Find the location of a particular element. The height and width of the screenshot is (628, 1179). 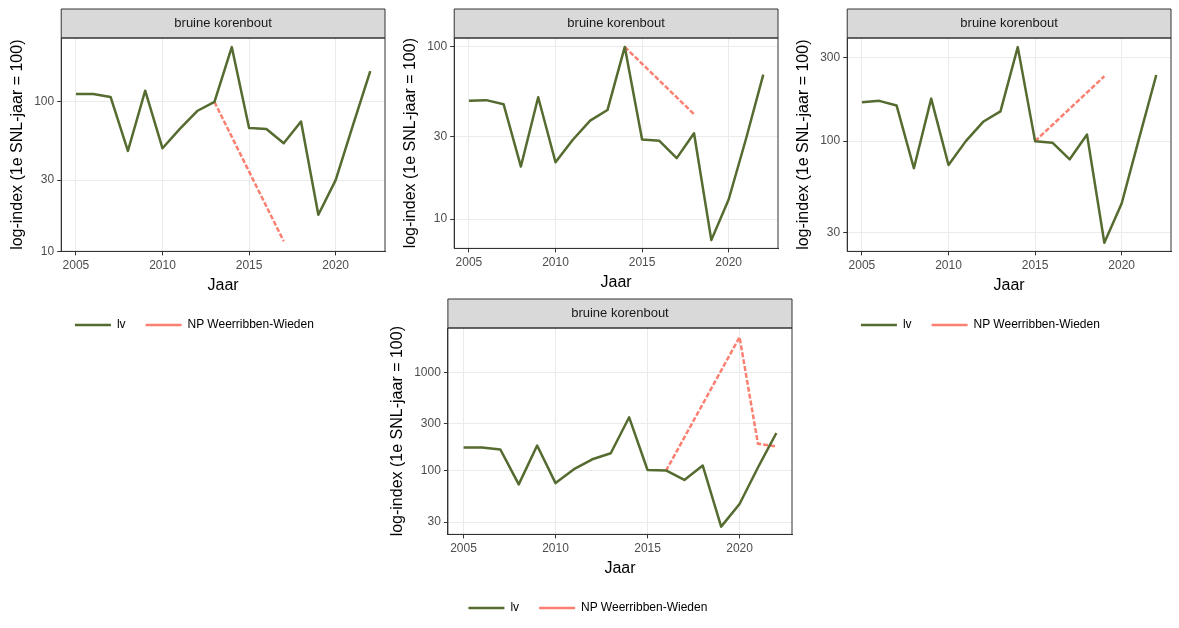

line-series is located at coordinates (721, 404).